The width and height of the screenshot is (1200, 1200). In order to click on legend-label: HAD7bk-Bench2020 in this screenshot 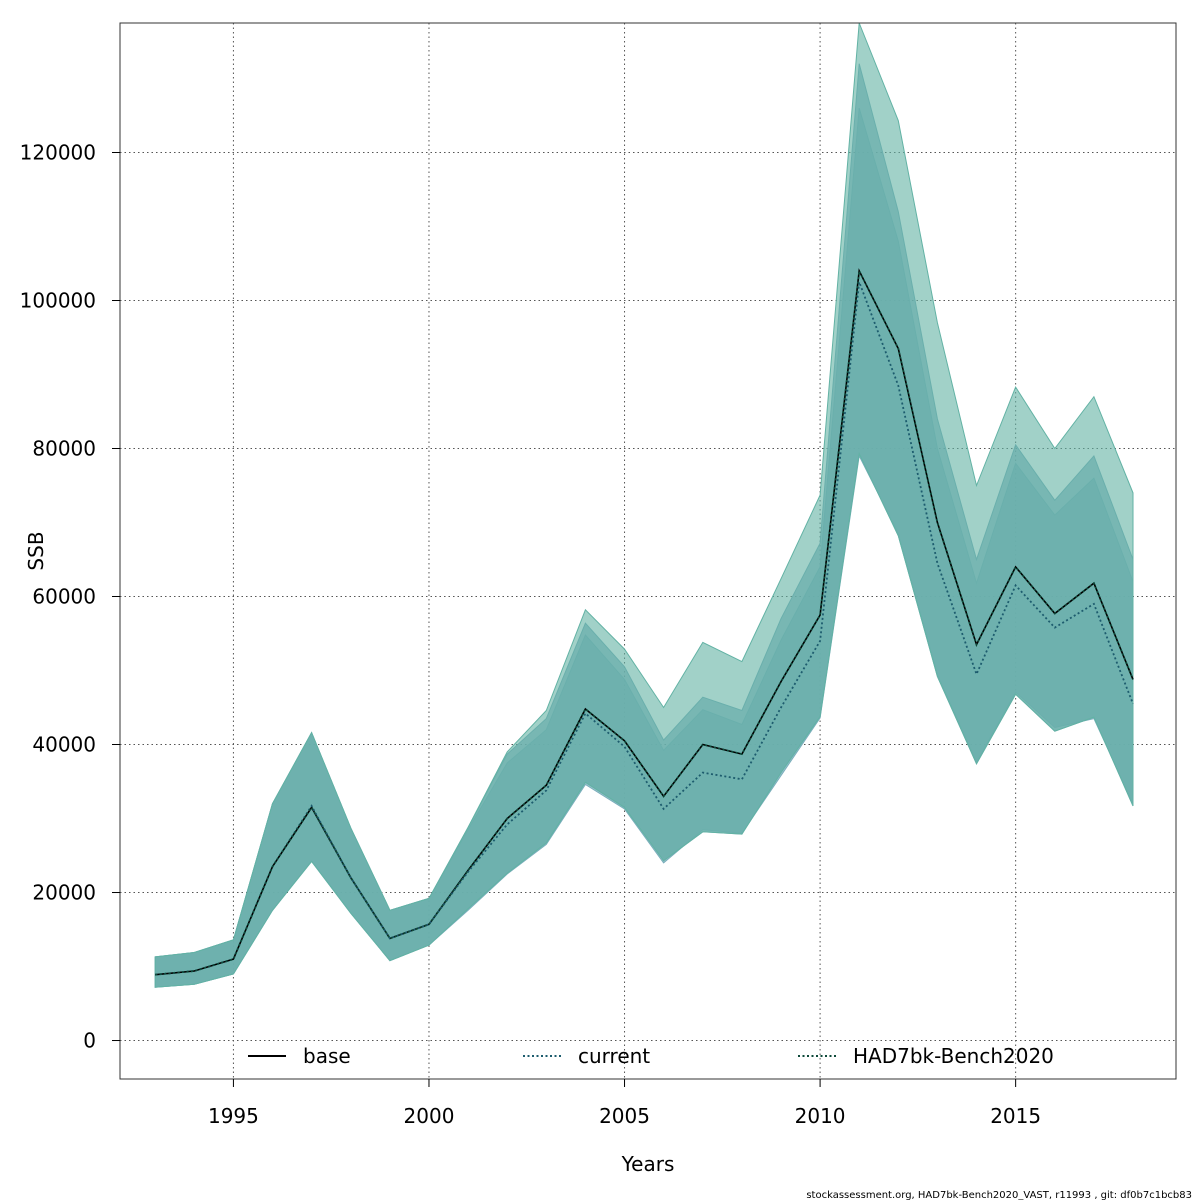, I will do `click(953, 1056)`.